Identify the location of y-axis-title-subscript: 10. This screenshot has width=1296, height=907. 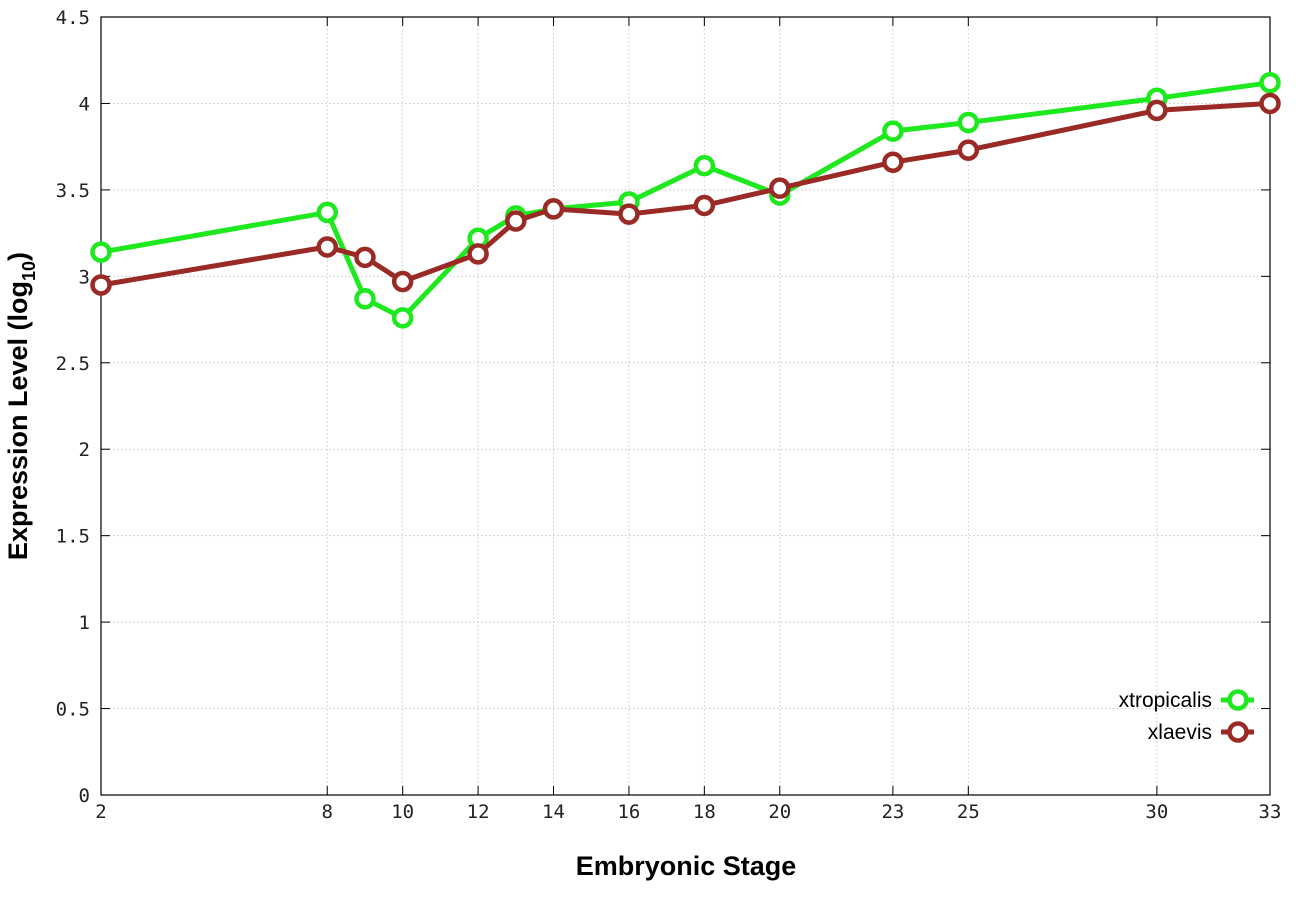
(29, 271).